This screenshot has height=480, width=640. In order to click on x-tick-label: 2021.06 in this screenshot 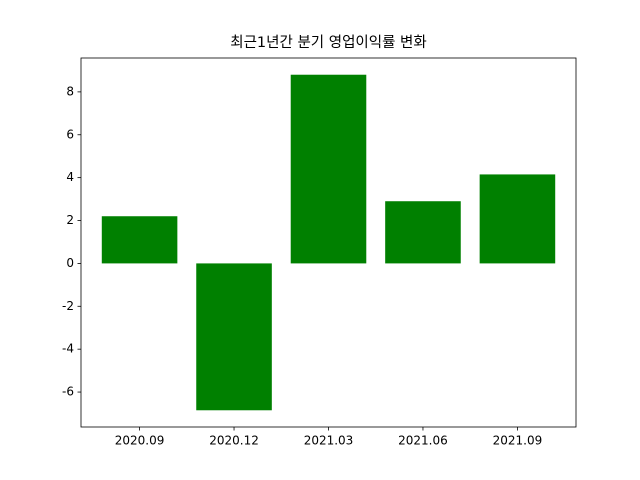, I will do `click(423, 441)`.